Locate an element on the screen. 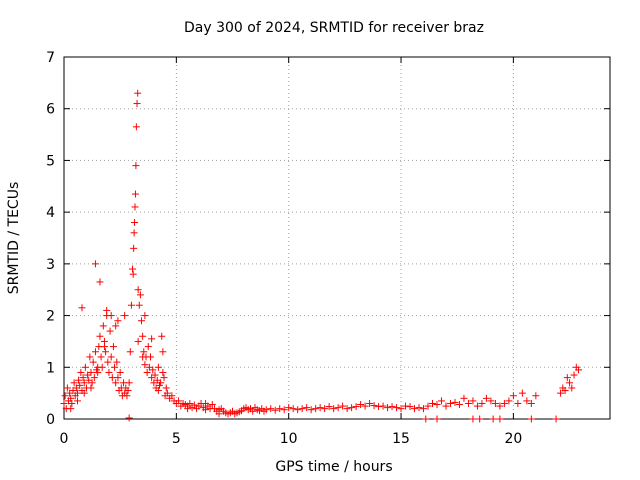  x-tick-label: 15 is located at coordinates (401, 439).